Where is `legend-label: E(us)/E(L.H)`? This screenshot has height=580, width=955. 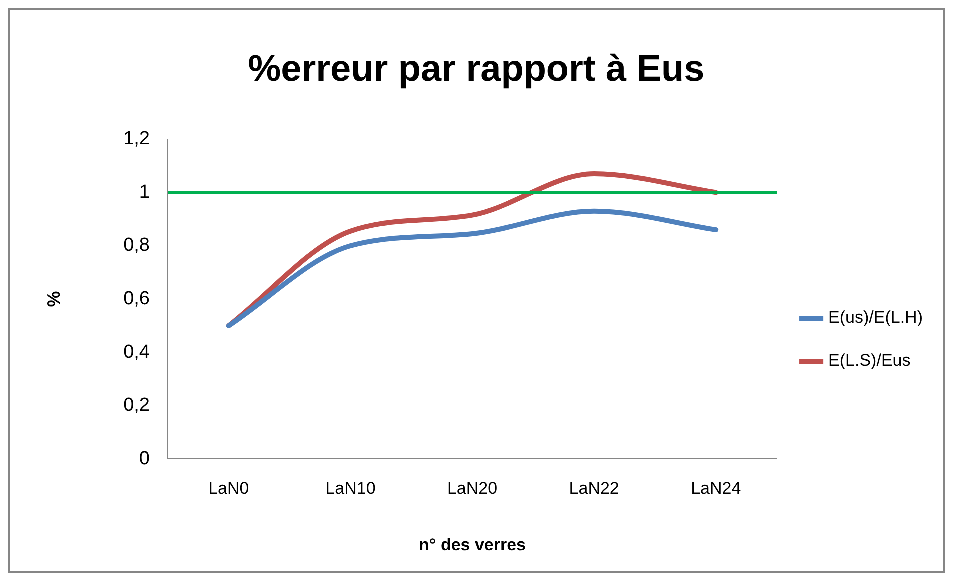
legend-label: E(us)/E(L.H) is located at coordinates (876, 318).